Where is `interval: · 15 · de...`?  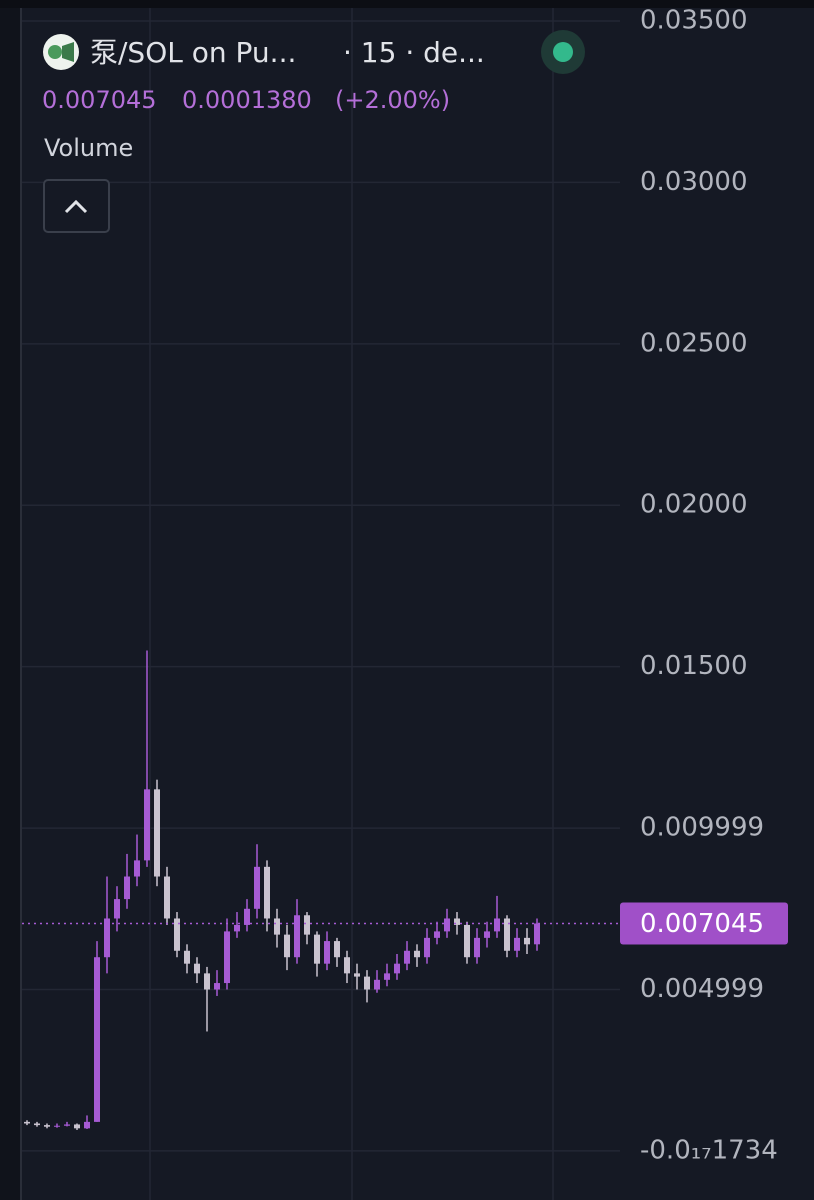 interval: · 15 · de... is located at coordinates (414, 52).